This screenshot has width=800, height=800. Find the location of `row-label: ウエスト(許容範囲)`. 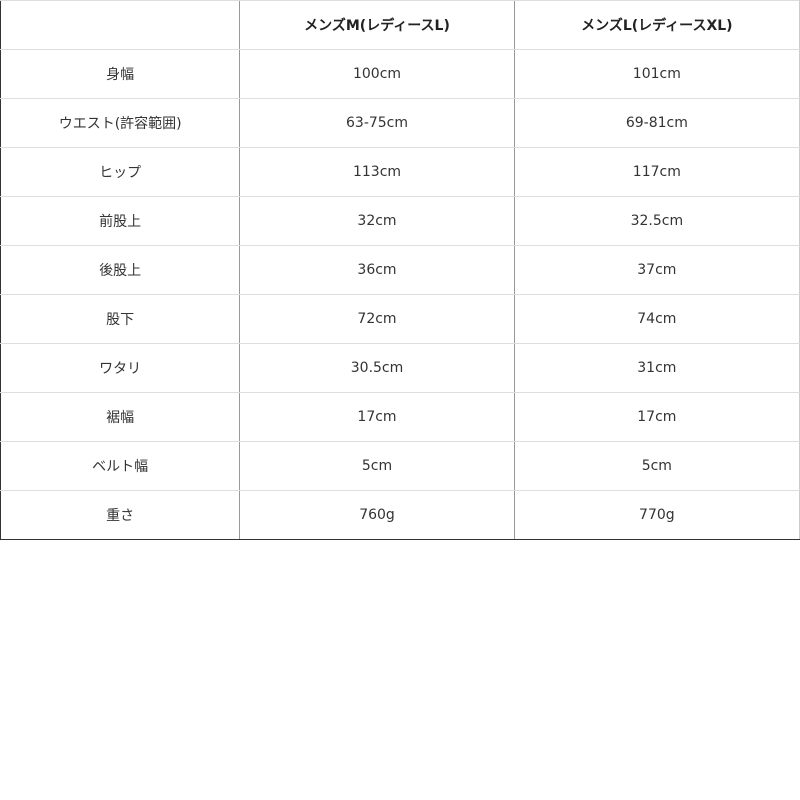

row-label: ウエスト(許容範囲) is located at coordinates (120, 123).